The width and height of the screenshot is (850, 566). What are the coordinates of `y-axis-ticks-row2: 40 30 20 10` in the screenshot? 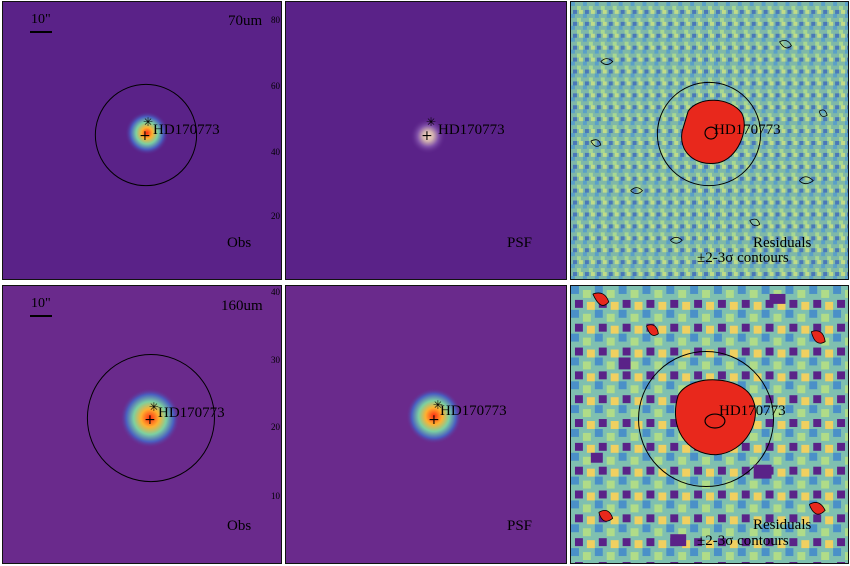 It's located at (278, 424).